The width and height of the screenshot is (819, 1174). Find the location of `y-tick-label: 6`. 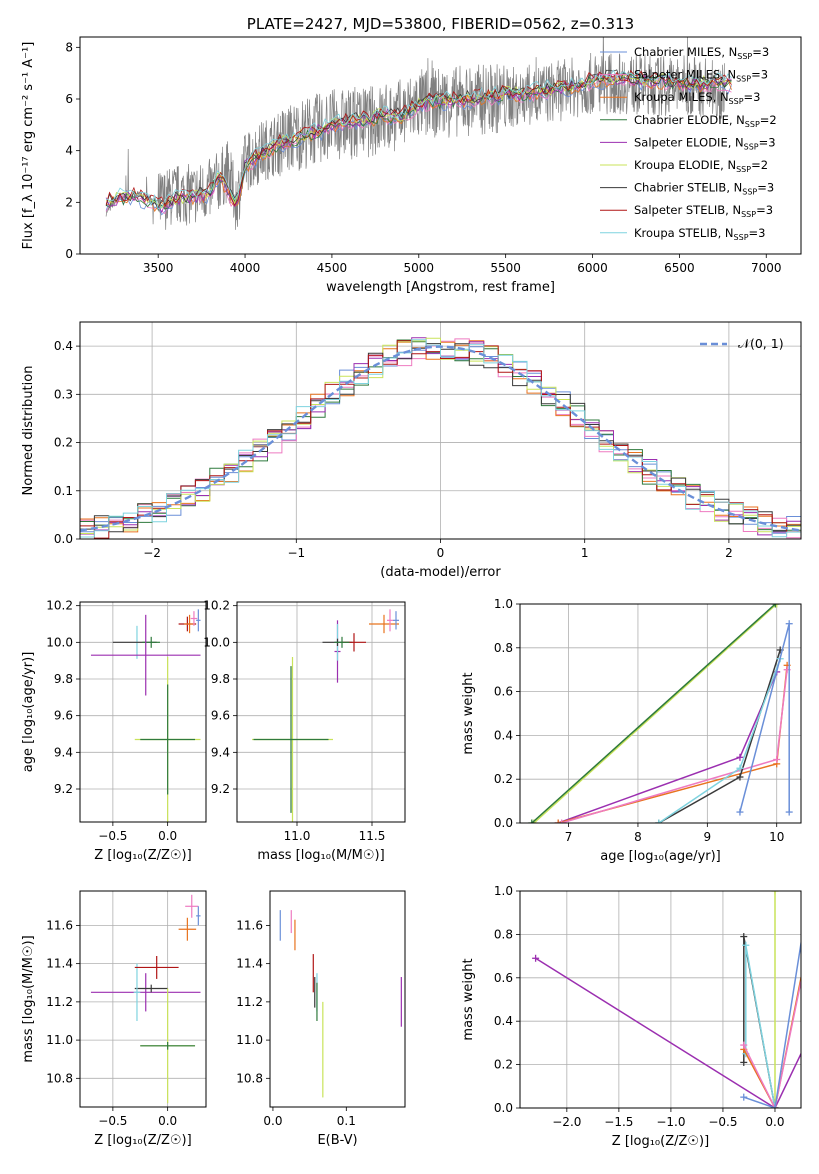

y-tick-label: 6 is located at coordinates (69, 99).